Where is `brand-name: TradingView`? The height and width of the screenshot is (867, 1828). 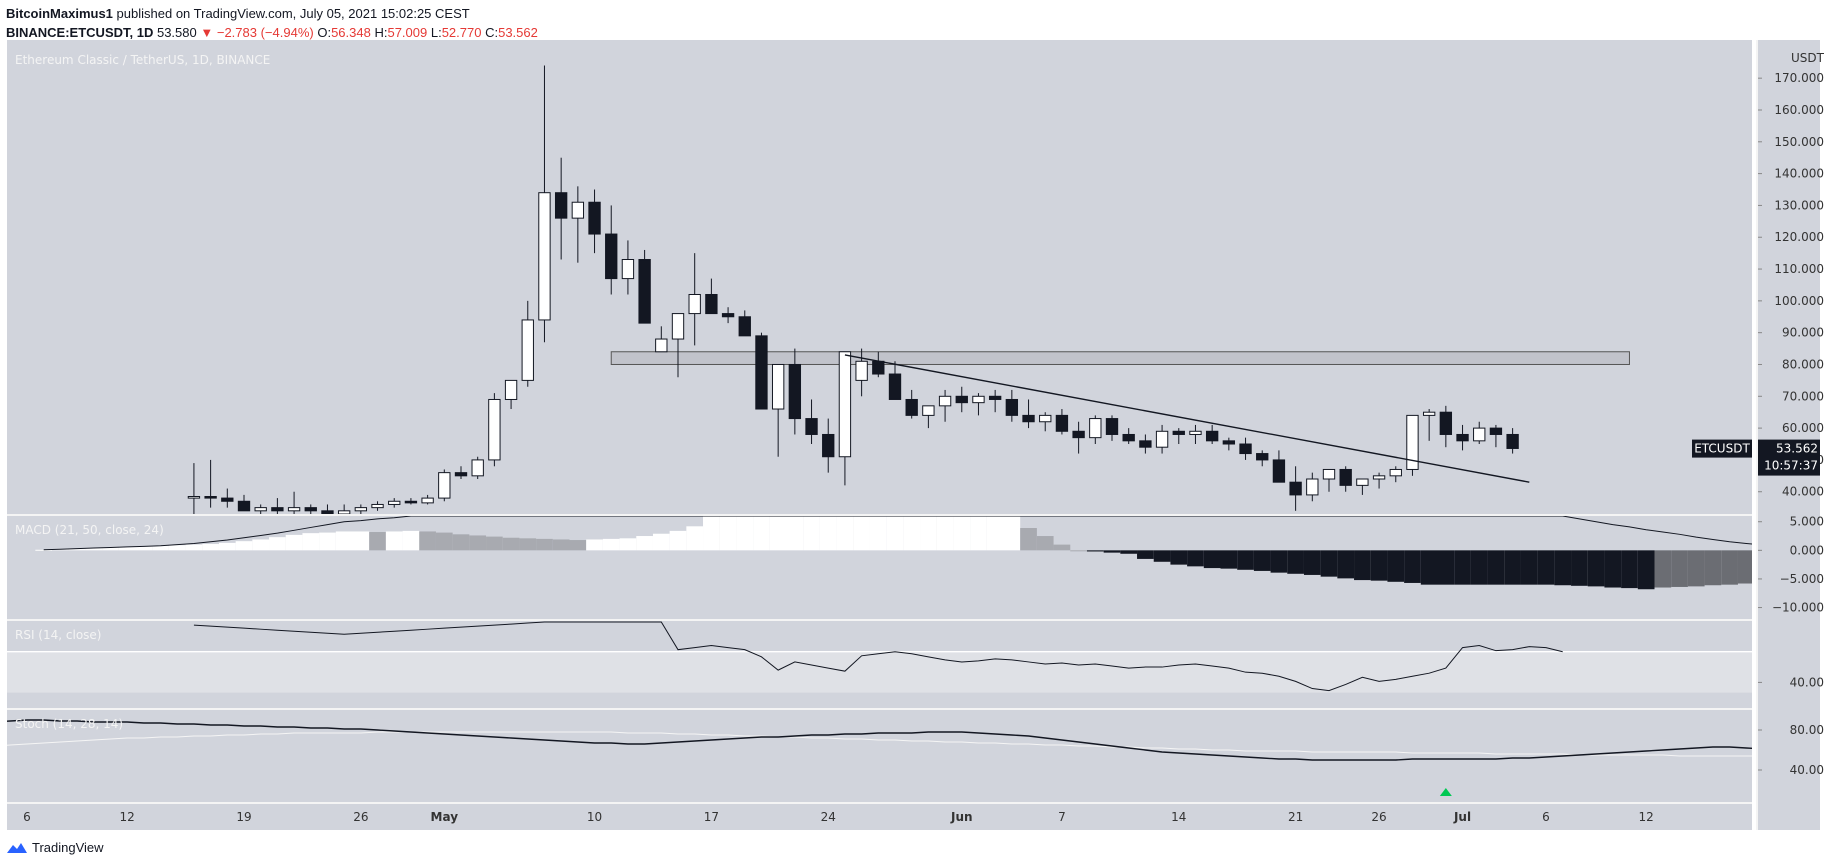 brand-name: TradingView is located at coordinates (68, 847).